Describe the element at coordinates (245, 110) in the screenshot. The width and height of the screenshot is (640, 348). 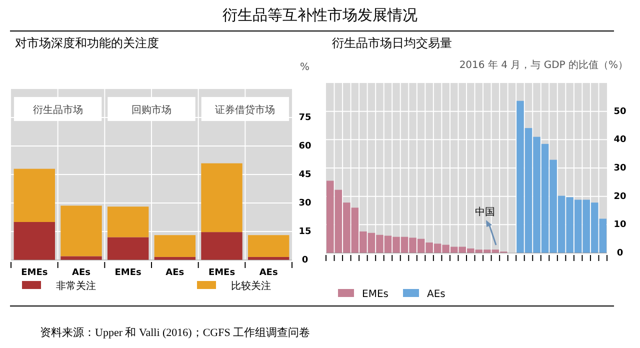
I see `annotation: 证券借贷市场` at that location.